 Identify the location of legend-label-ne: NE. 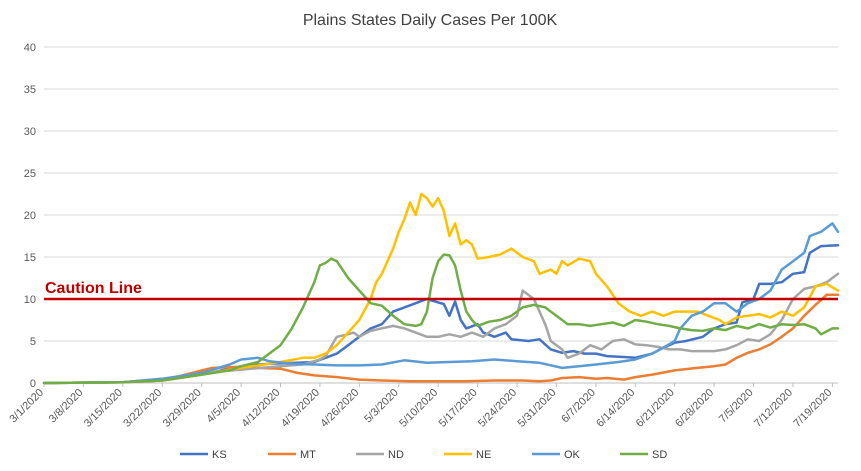
(483, 455).